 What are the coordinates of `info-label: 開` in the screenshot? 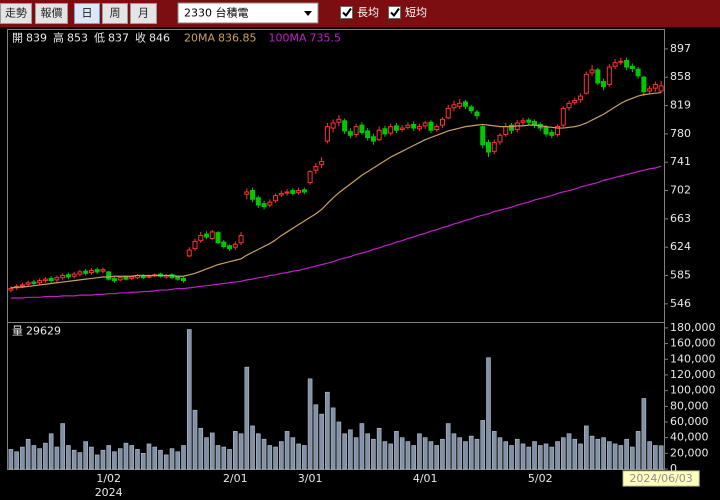 It's located at (17, 38).